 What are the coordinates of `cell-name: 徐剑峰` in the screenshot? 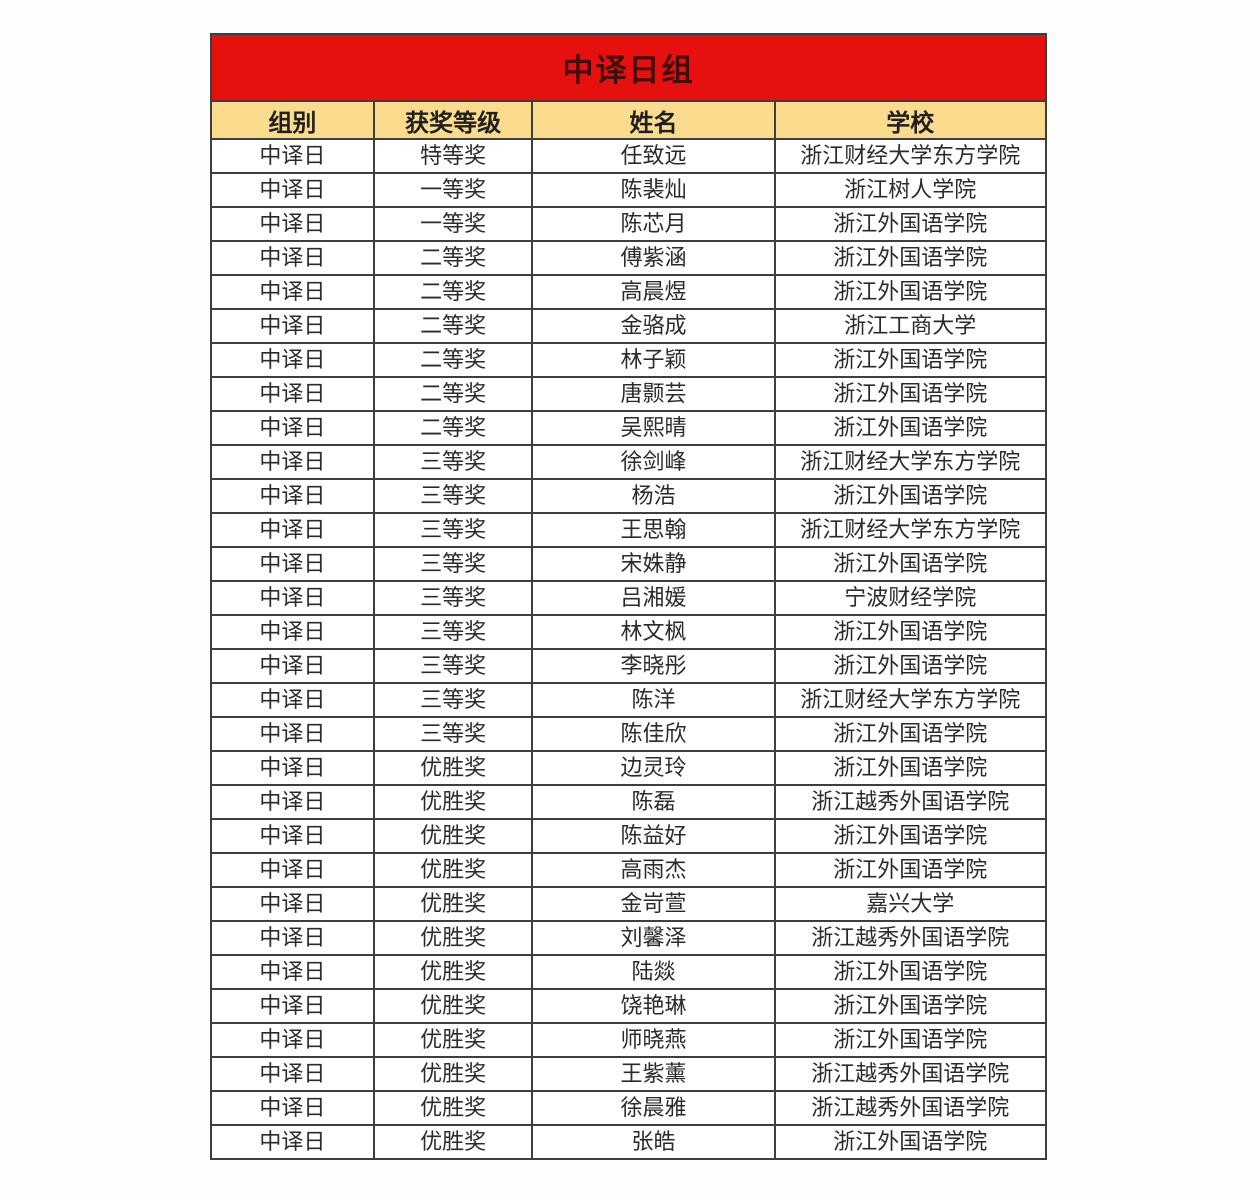 It's located at (653, 462).